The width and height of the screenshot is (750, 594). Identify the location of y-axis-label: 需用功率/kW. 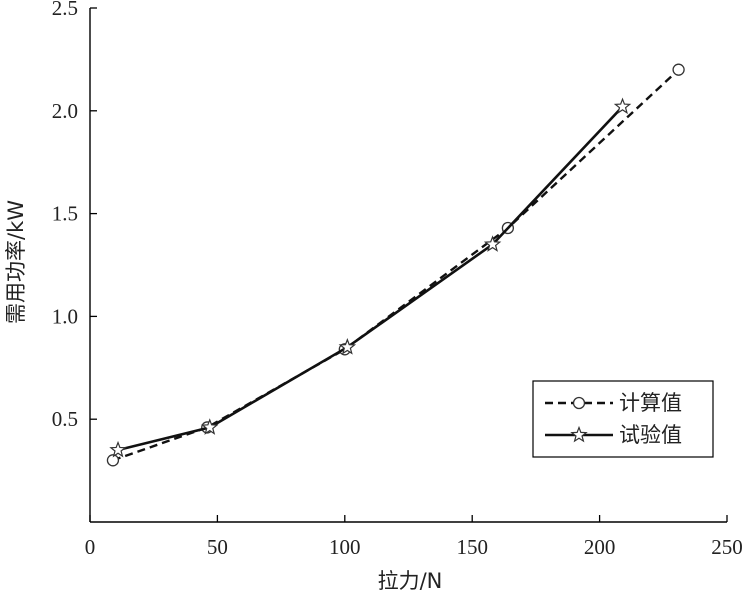
(16, 262).